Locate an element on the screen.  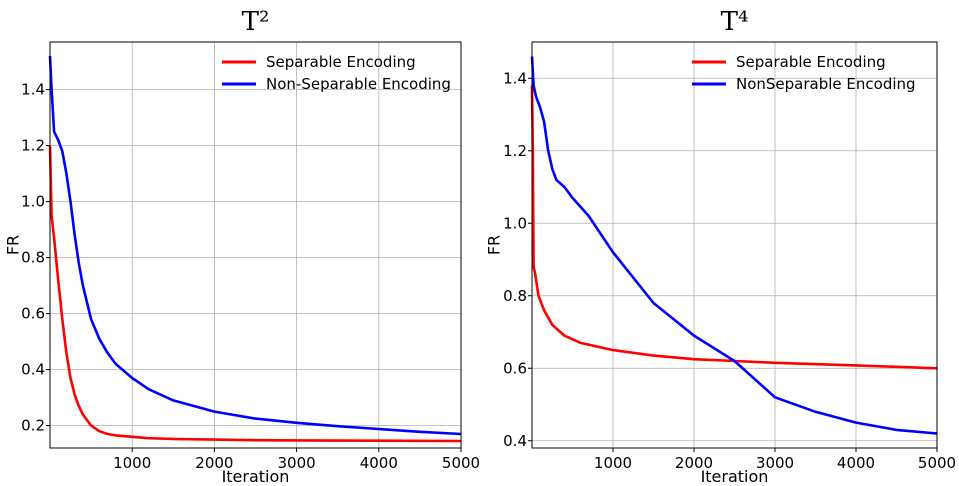
legend: Separable Encoding NonSeparable Encoding is located at coordinates (804, 73).